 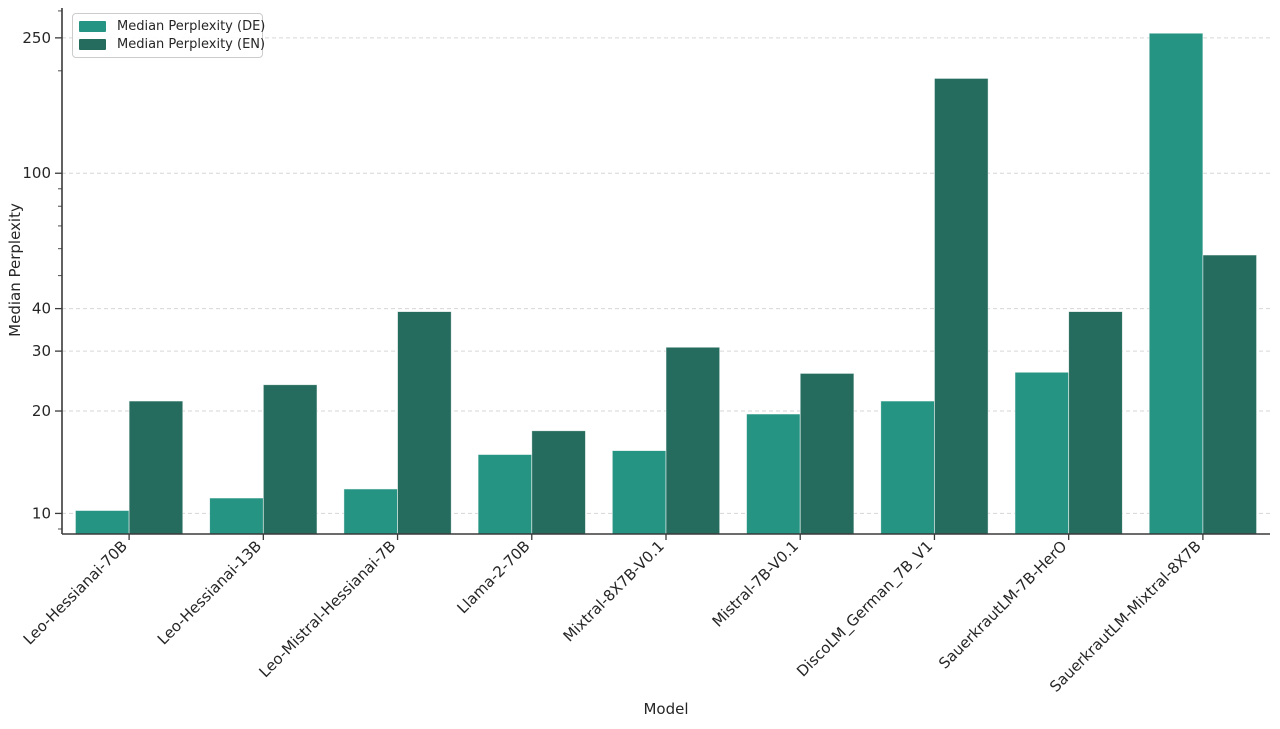 I want to click on legend-swatch-de-icon, so click(x=92, y=26).